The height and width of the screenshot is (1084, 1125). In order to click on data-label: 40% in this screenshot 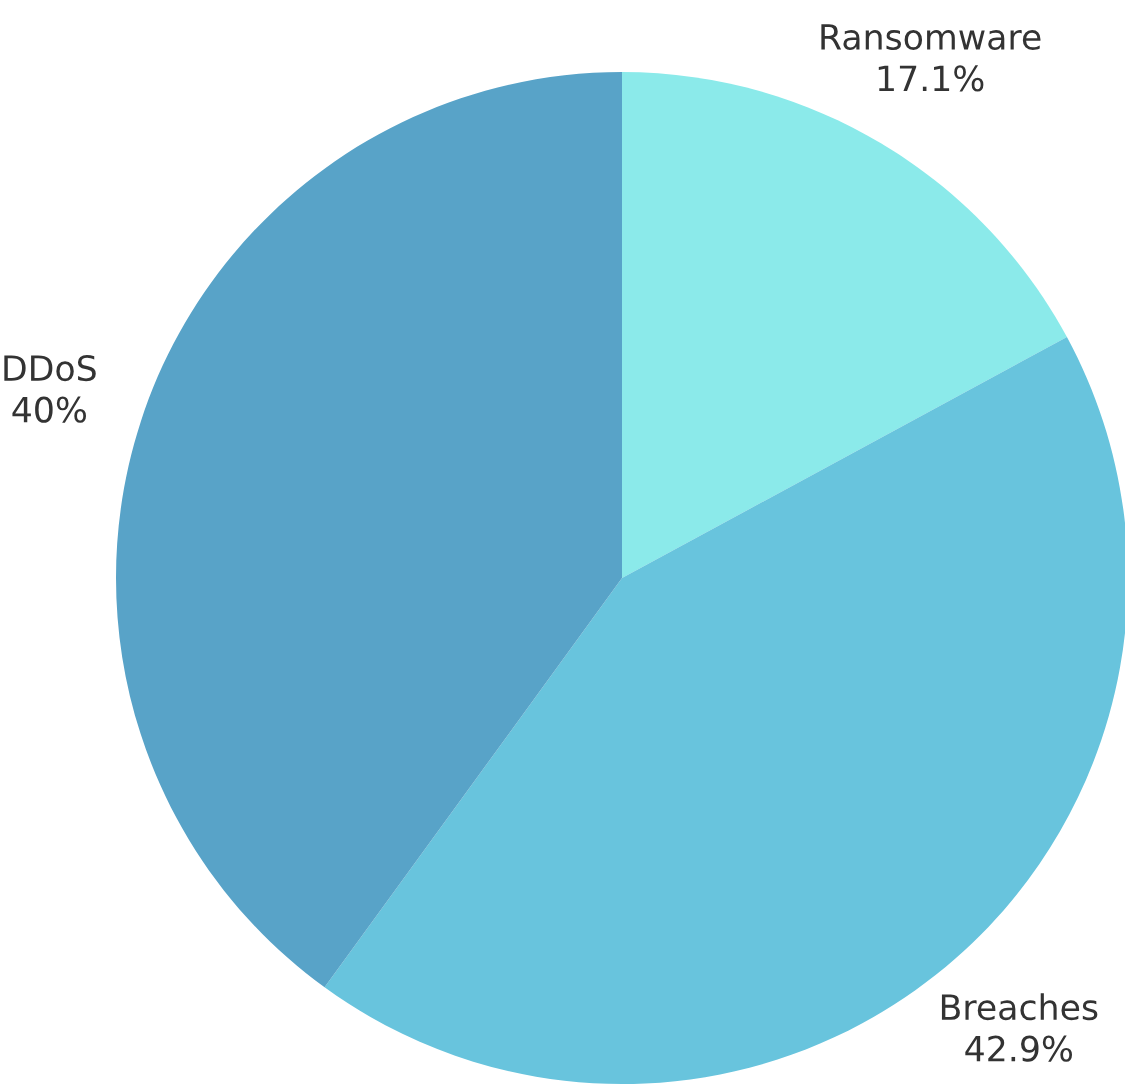, I will do `click(49, 409)`.